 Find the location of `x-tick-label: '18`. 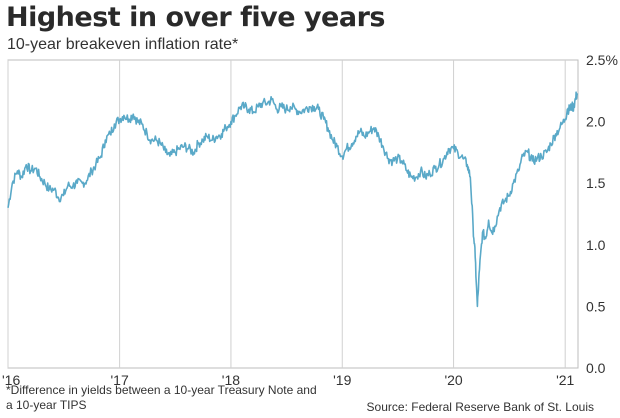

x-tick-label: '18 is located at coordinates (231, 380).